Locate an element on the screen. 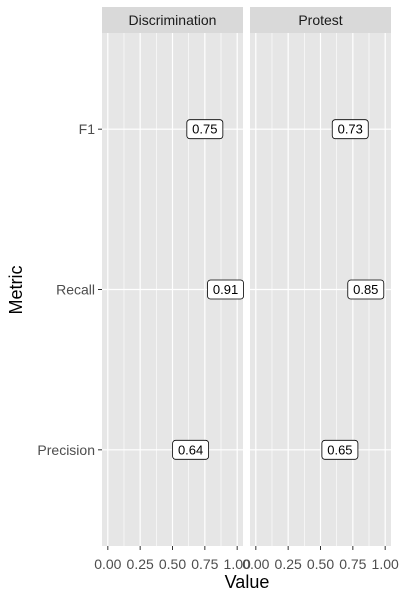 This screenshot has height=600, width=400. facet-strip-label: Protest is located at coordinates (320, 20).